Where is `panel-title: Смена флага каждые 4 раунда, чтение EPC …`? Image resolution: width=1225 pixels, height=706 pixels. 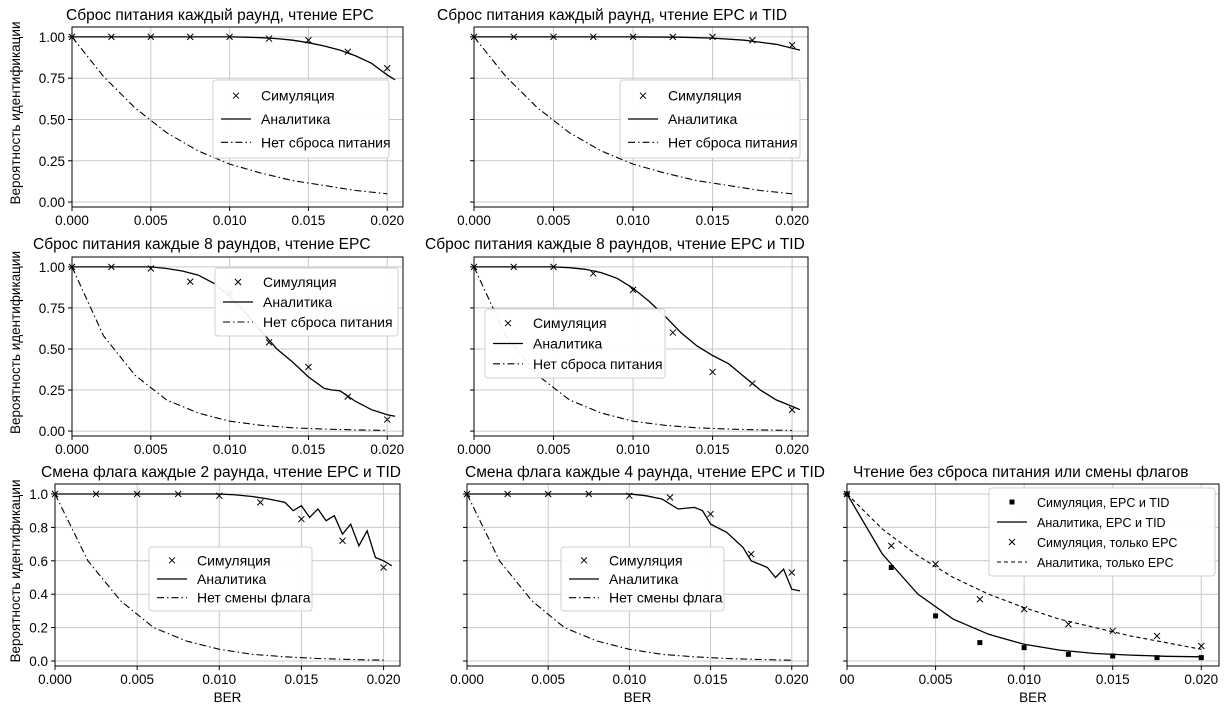 panel-title: Смена флага каждые 4 раунда, чтение EPC … is located at coordinates (645, 472).